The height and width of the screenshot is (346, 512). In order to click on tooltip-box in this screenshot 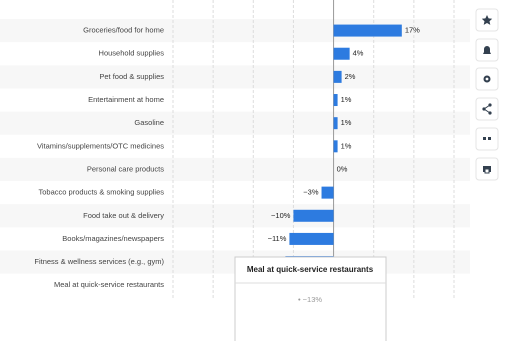, I will do `click(310, 301)`.